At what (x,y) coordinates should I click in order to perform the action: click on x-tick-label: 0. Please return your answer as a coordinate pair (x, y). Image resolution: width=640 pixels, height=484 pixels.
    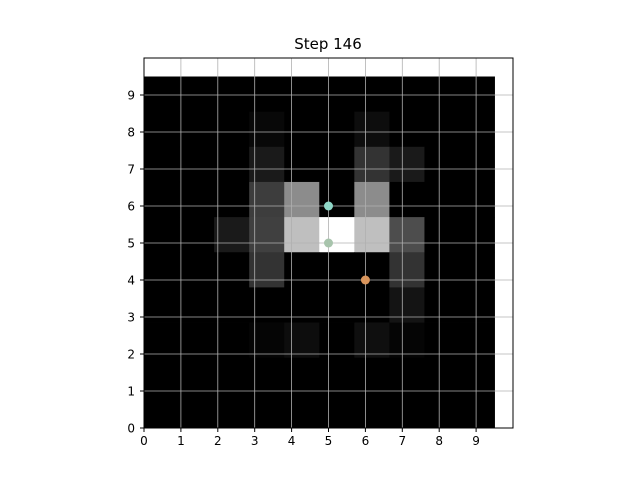
    Looking at the image, I should click on (144, 441).